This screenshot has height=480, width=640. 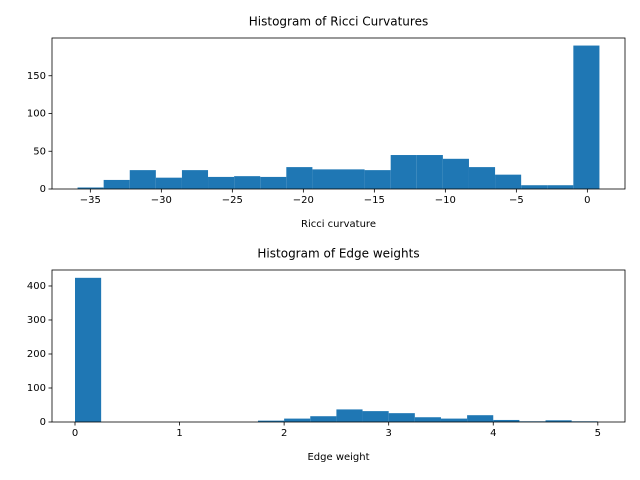 I want to click on y-tick-label: 300, so click(x=36, y=320).